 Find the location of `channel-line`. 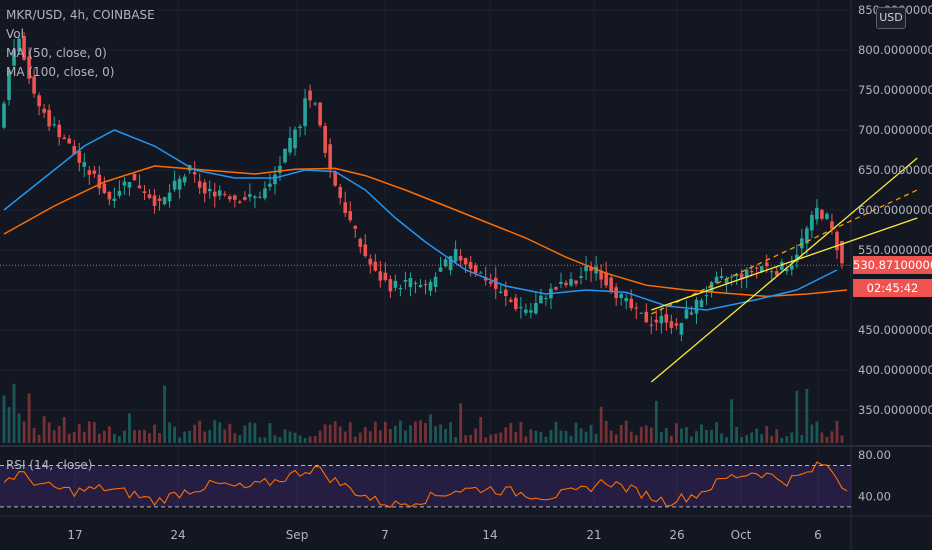

channel-line is located at coordinates (784, 264).